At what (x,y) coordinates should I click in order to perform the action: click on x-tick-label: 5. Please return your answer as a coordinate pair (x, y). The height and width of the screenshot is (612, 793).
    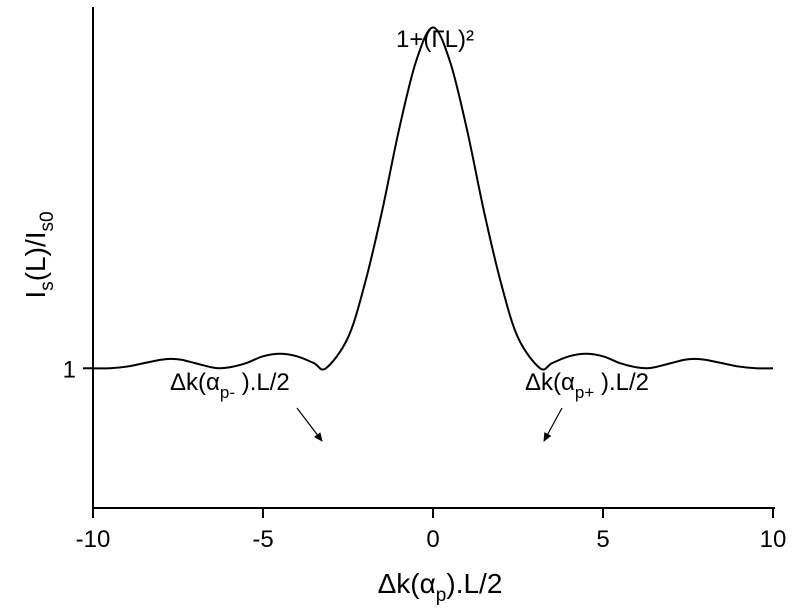
    Looking at the image, I should click on (602, 539).